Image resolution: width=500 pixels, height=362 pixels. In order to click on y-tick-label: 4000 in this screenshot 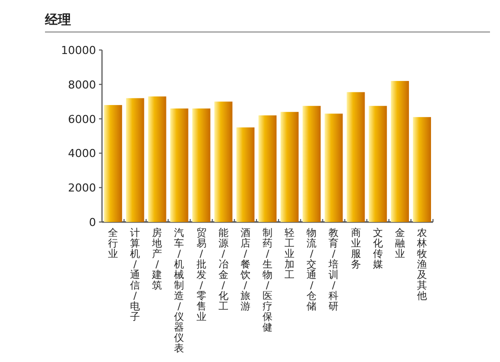, I will do `click(82, 153)`.